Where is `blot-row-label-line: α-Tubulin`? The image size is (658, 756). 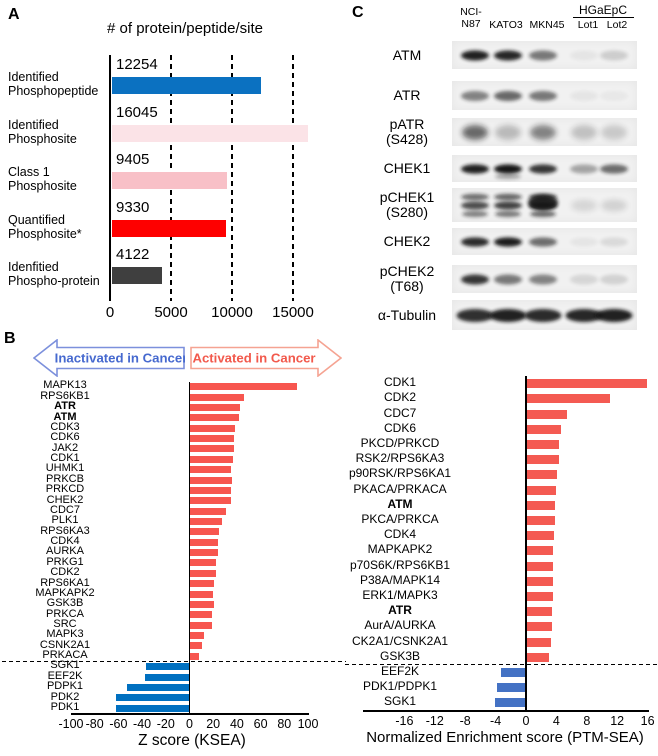 blot-row-label-line: α-Tubulin is located at coordinates (407, 314).